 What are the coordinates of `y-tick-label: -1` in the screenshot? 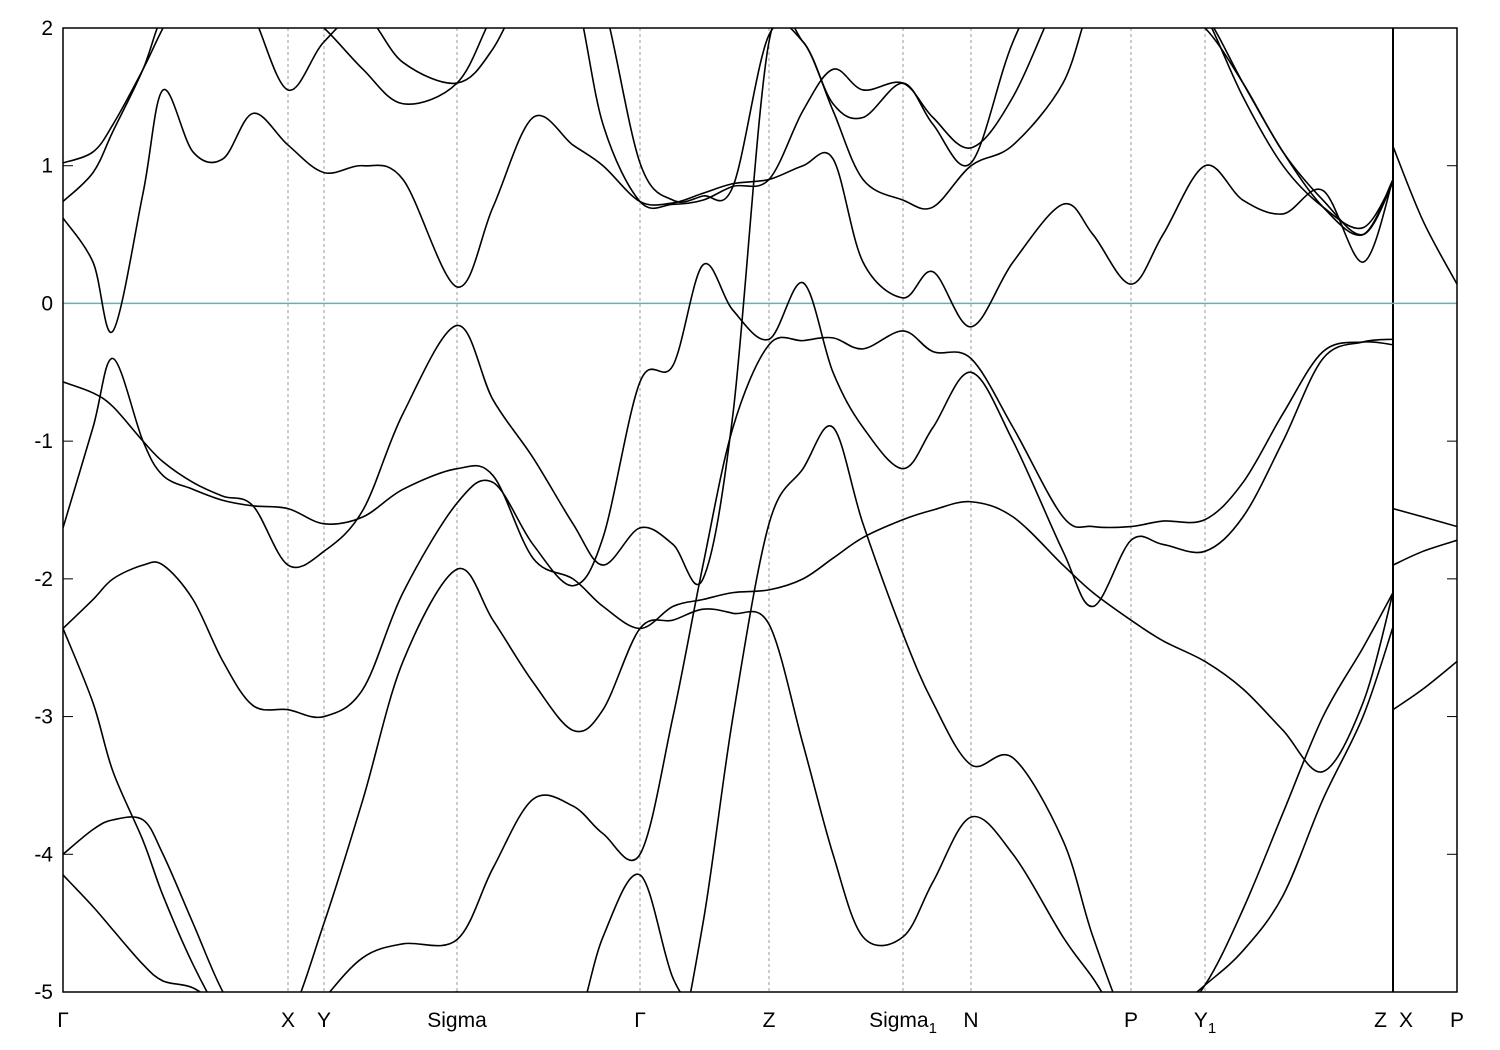 It's located at (43, 441).